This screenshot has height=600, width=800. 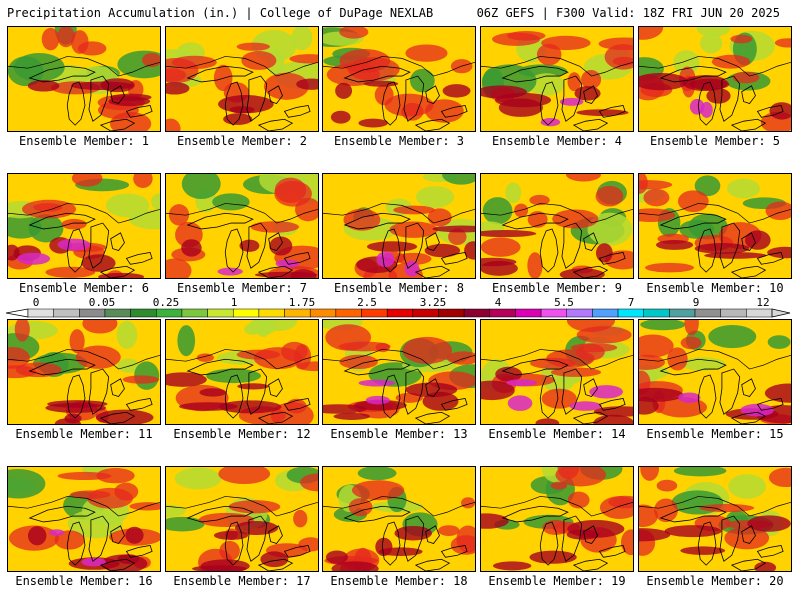 What do you see at coordinates (398, 307) in the screenshot?
I see `color-scale-legend: 0 0.05 0.25 1 1.75 2.5 3.25 4 5.5 7 9 12` at bounding box center [398, 307].